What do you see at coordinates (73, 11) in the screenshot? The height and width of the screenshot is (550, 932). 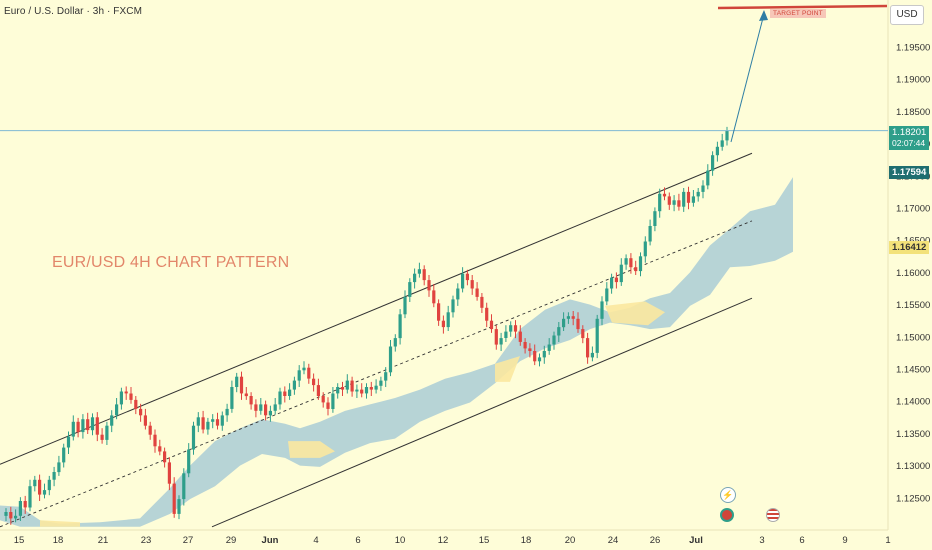 I see `symbol-title: Euro / U.S. Dollar · 3h · FXCM` at bounding box center [73, 11].